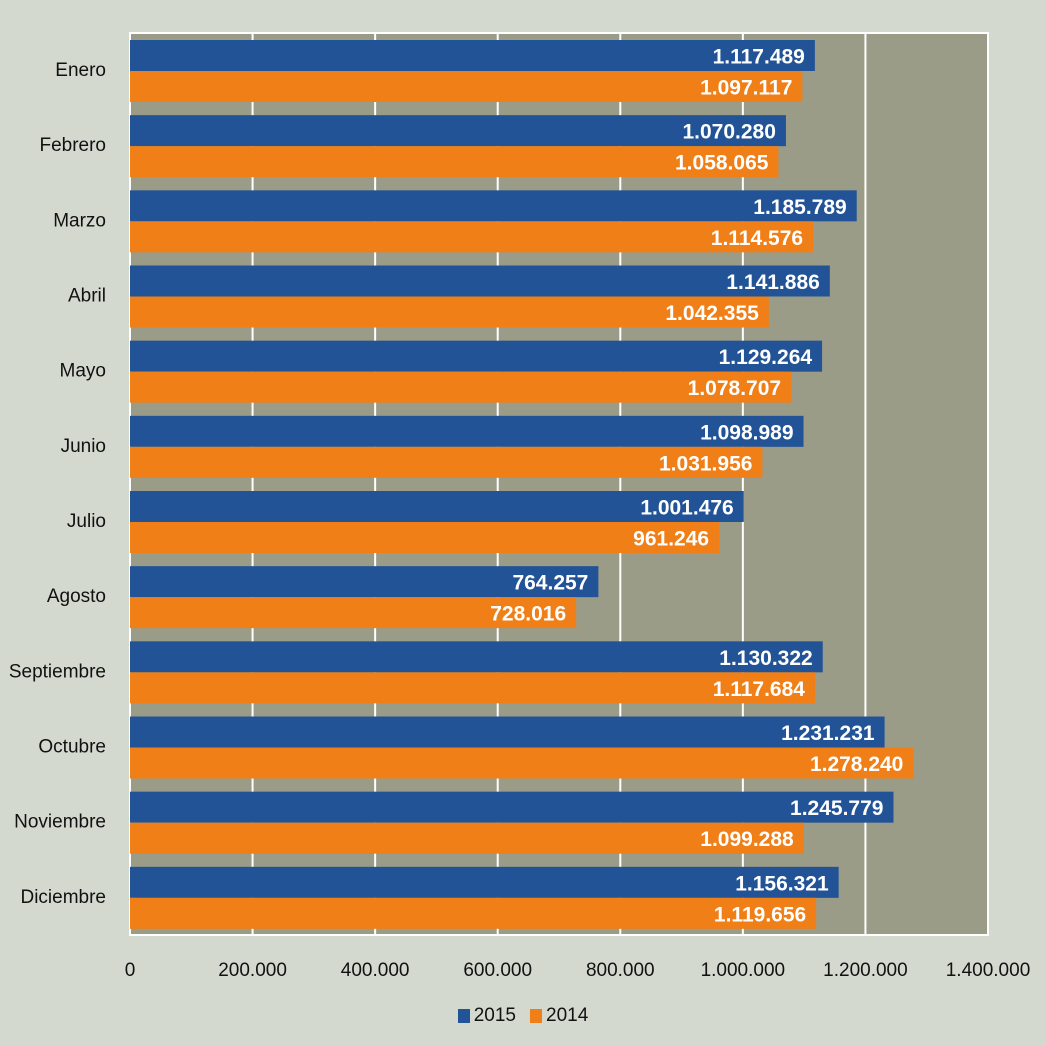 The image size is (1046, 1046). I want to click on data-label-2015: 1.098.989, so click(746, 432).